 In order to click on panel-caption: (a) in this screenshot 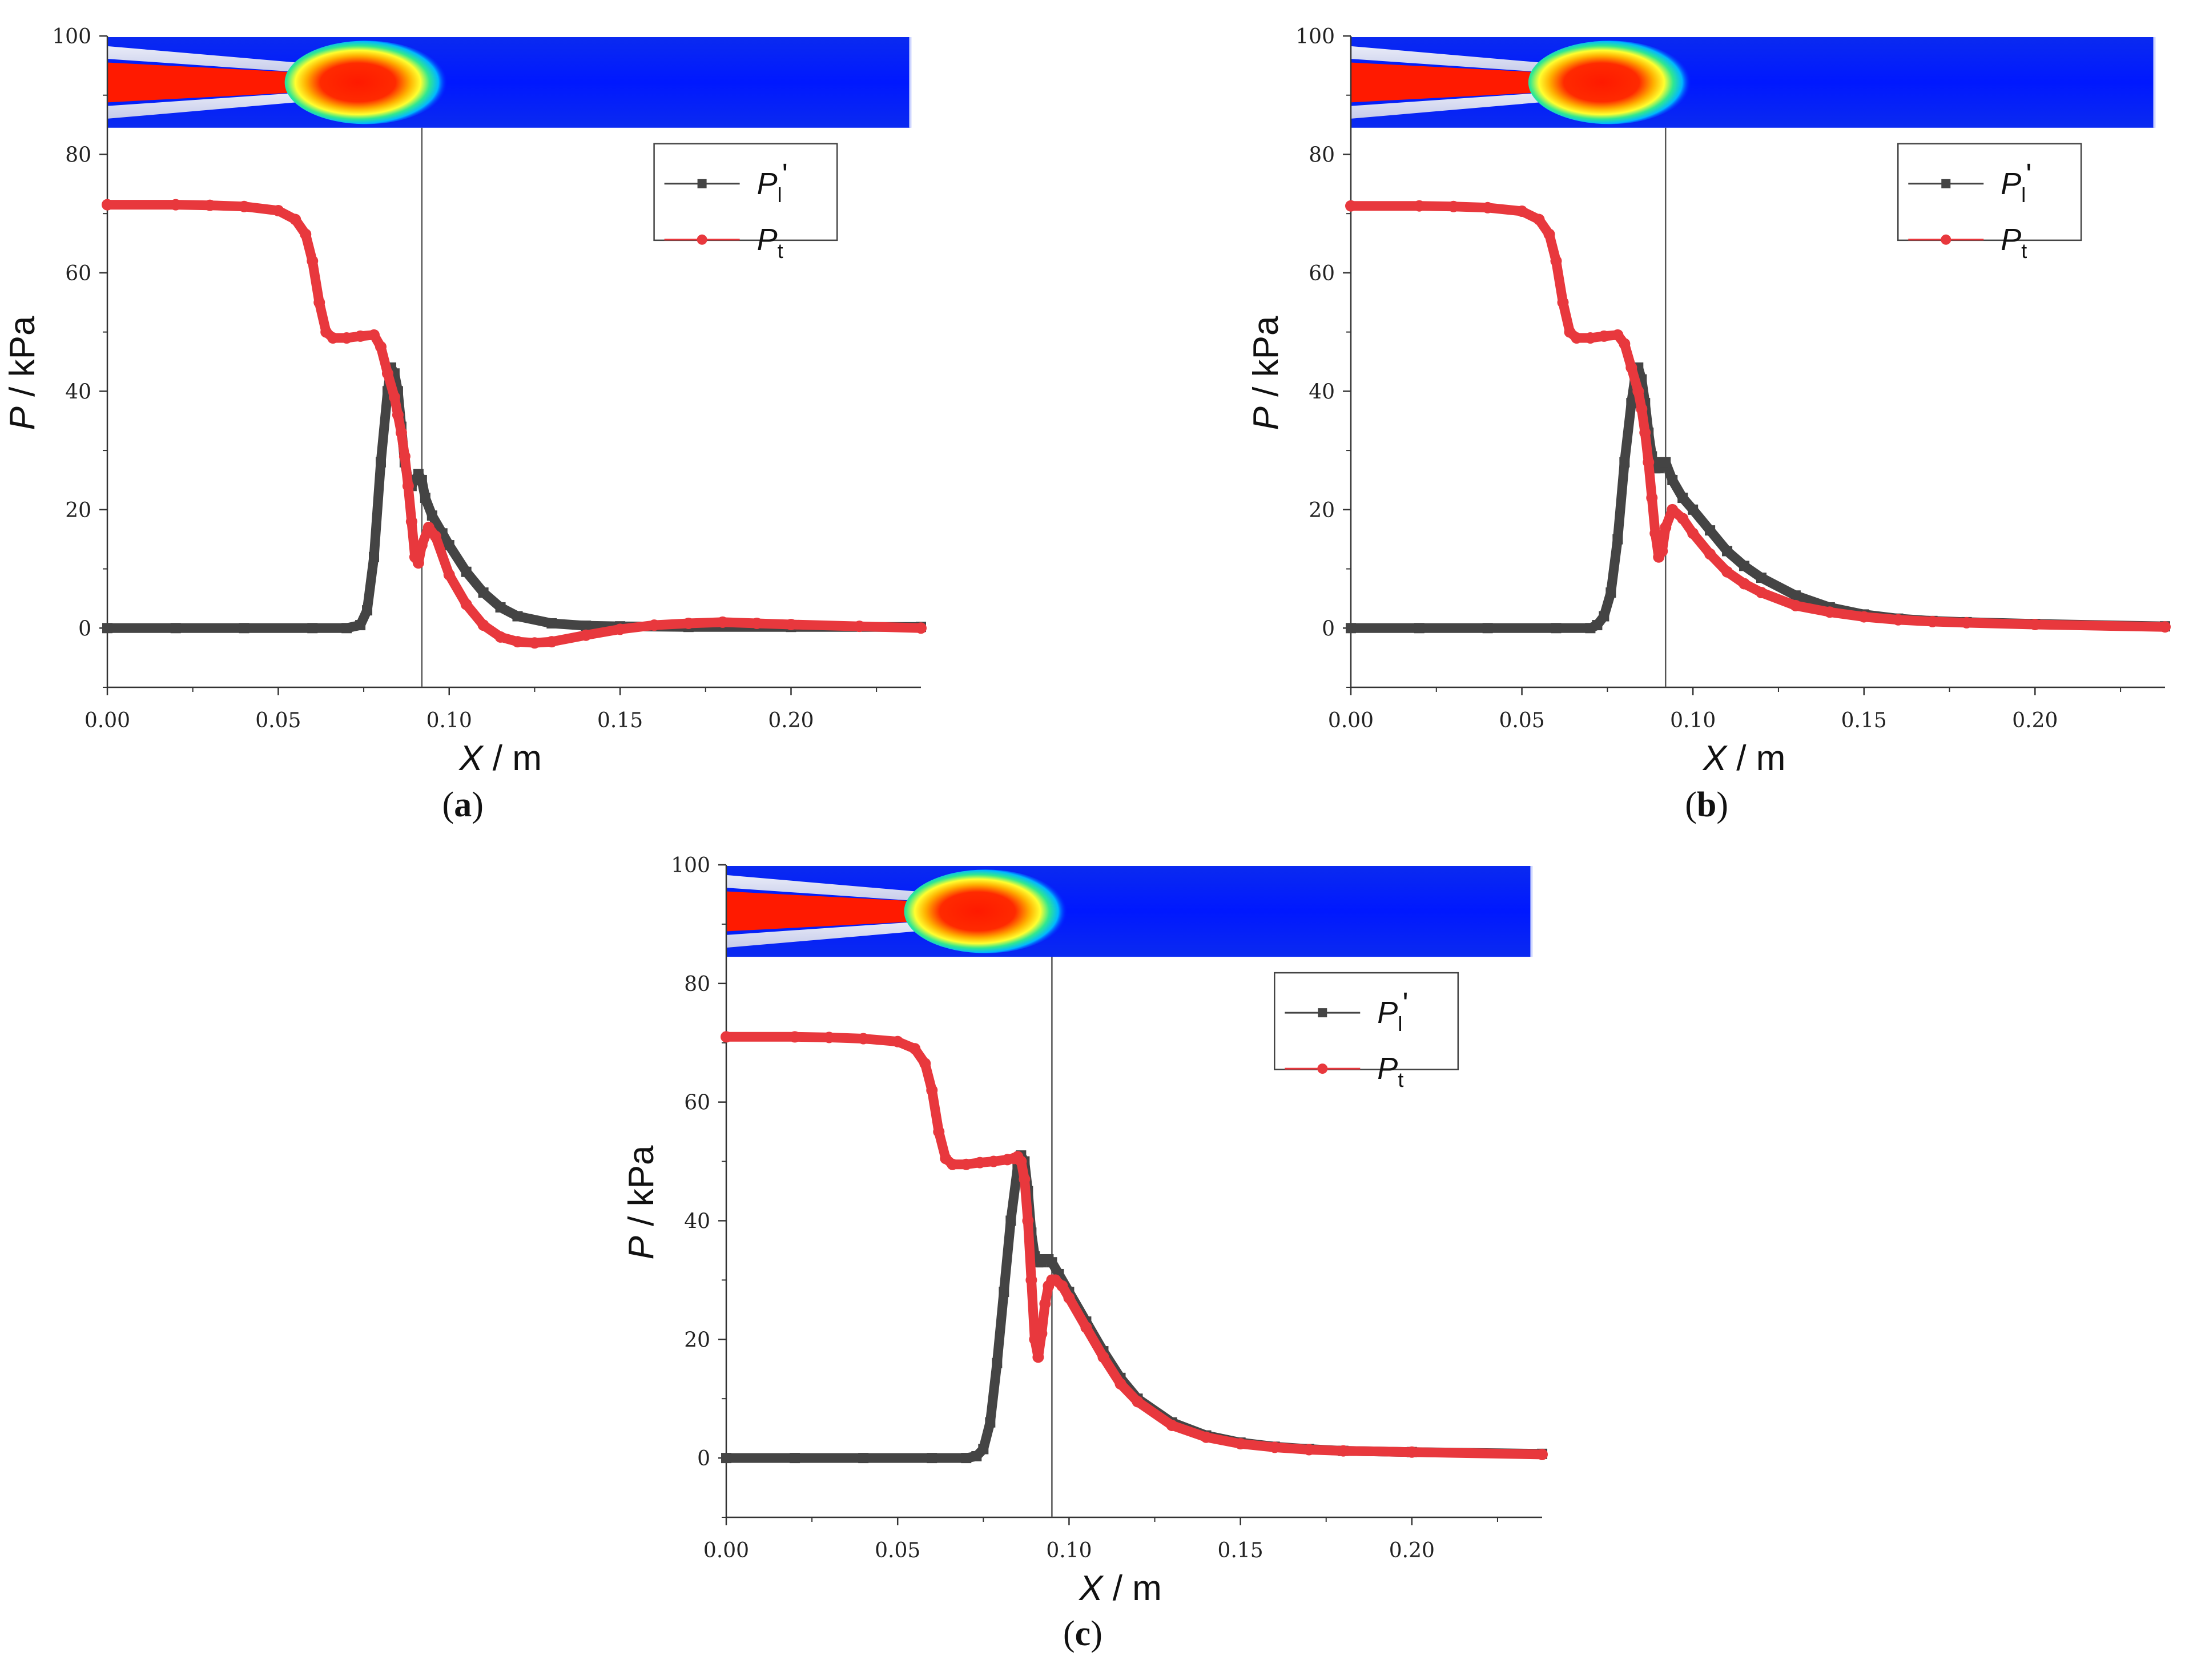, I will do `click(463, 804)`.